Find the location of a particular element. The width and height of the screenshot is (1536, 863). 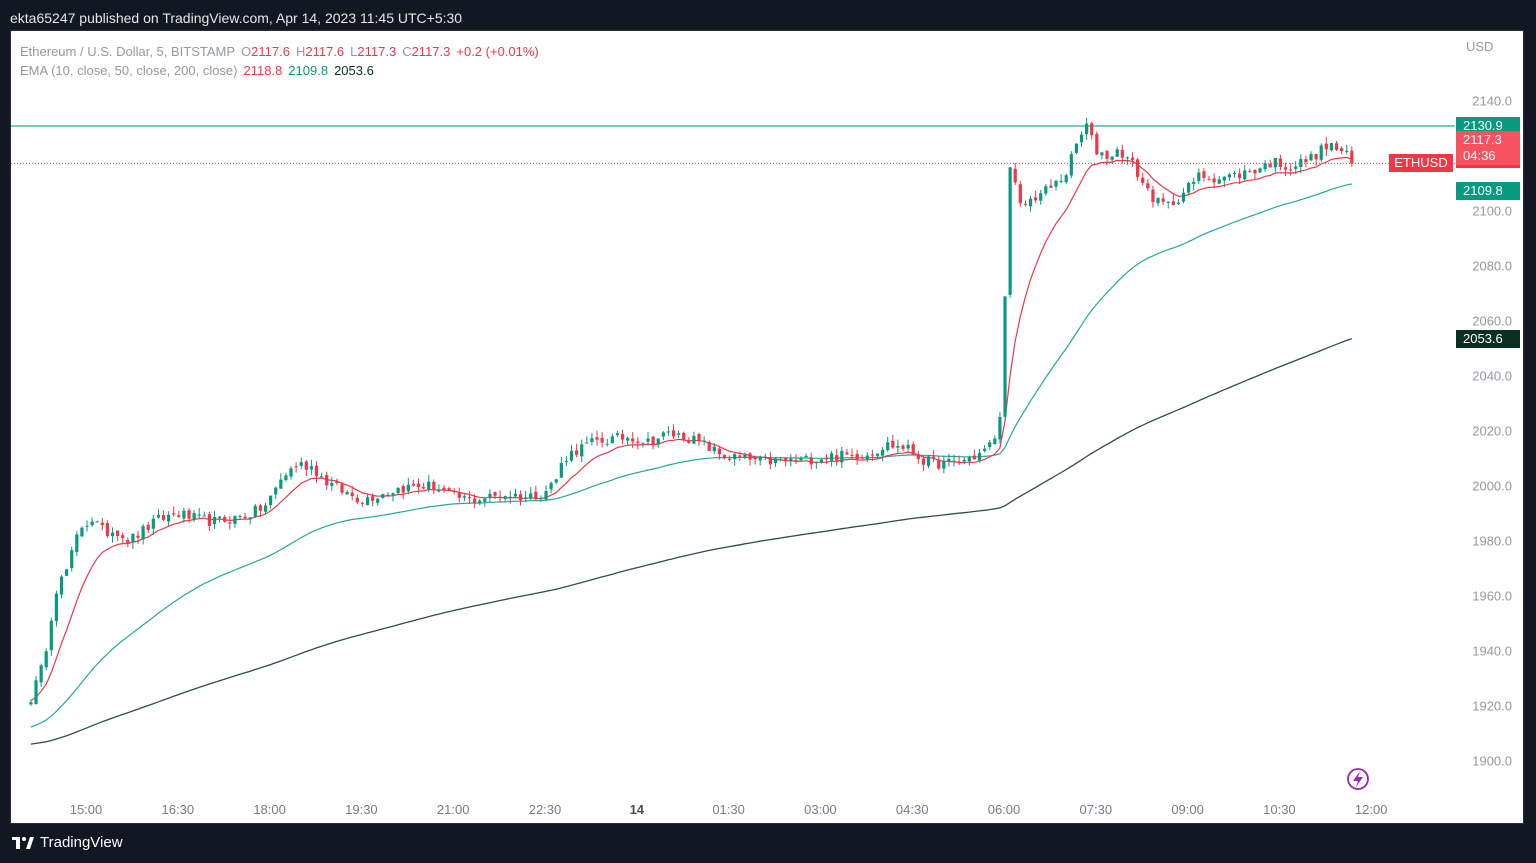

symbol-title: Ethereum / U.S. Dollar, 5, BITSTAMP is located at coordinates (128, 51).